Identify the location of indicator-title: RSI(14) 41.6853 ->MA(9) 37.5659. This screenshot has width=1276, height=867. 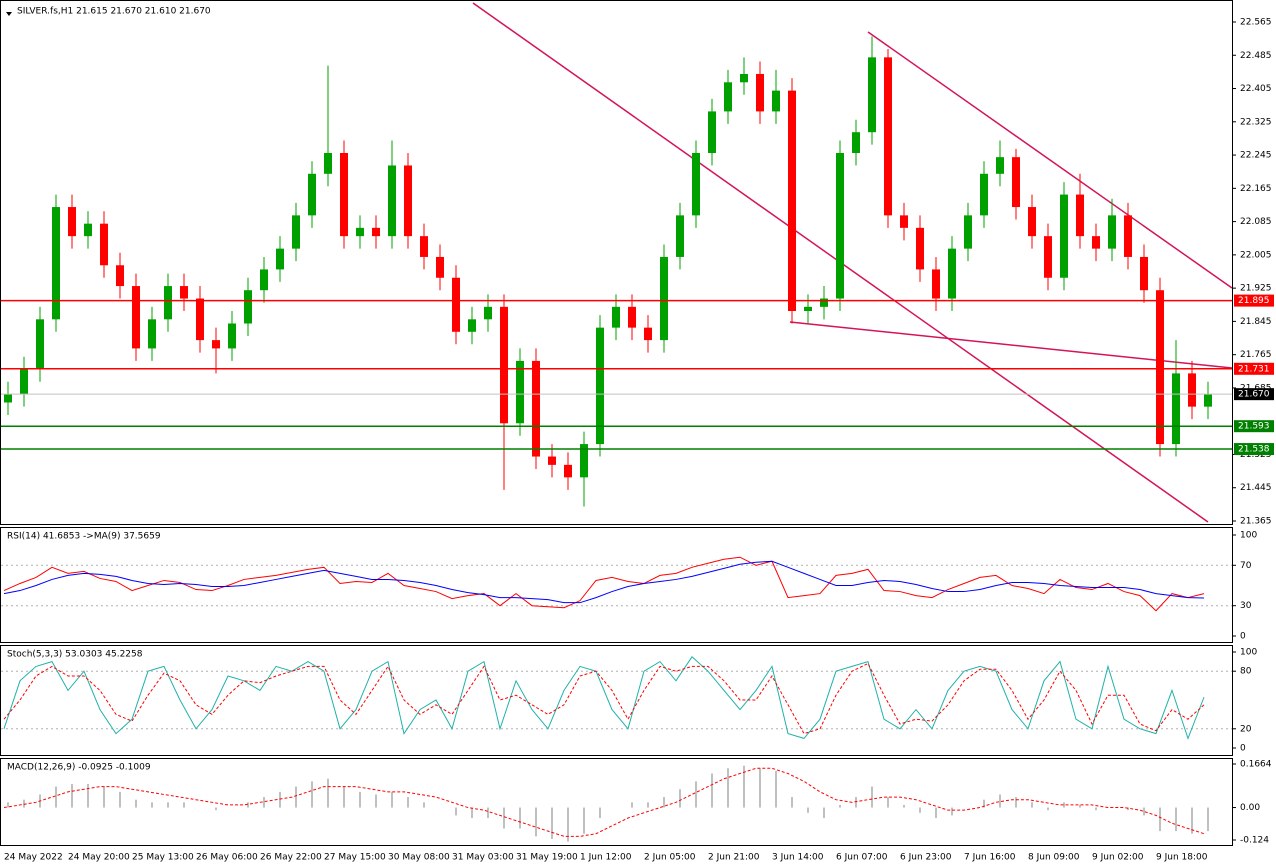
(84, 537).